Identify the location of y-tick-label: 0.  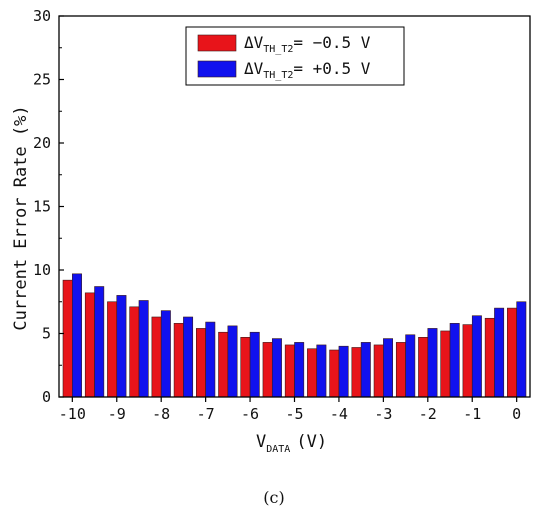
(46, 397).